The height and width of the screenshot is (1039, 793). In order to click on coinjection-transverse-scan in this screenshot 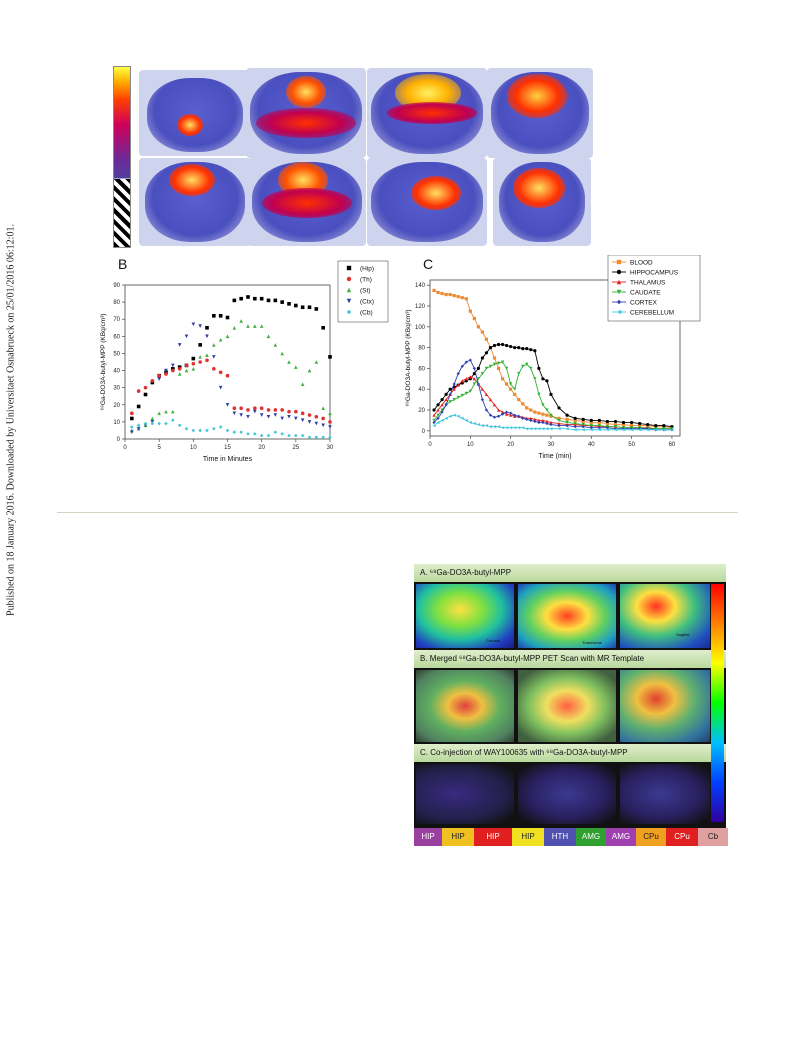, I will do `click(567, 794)`.